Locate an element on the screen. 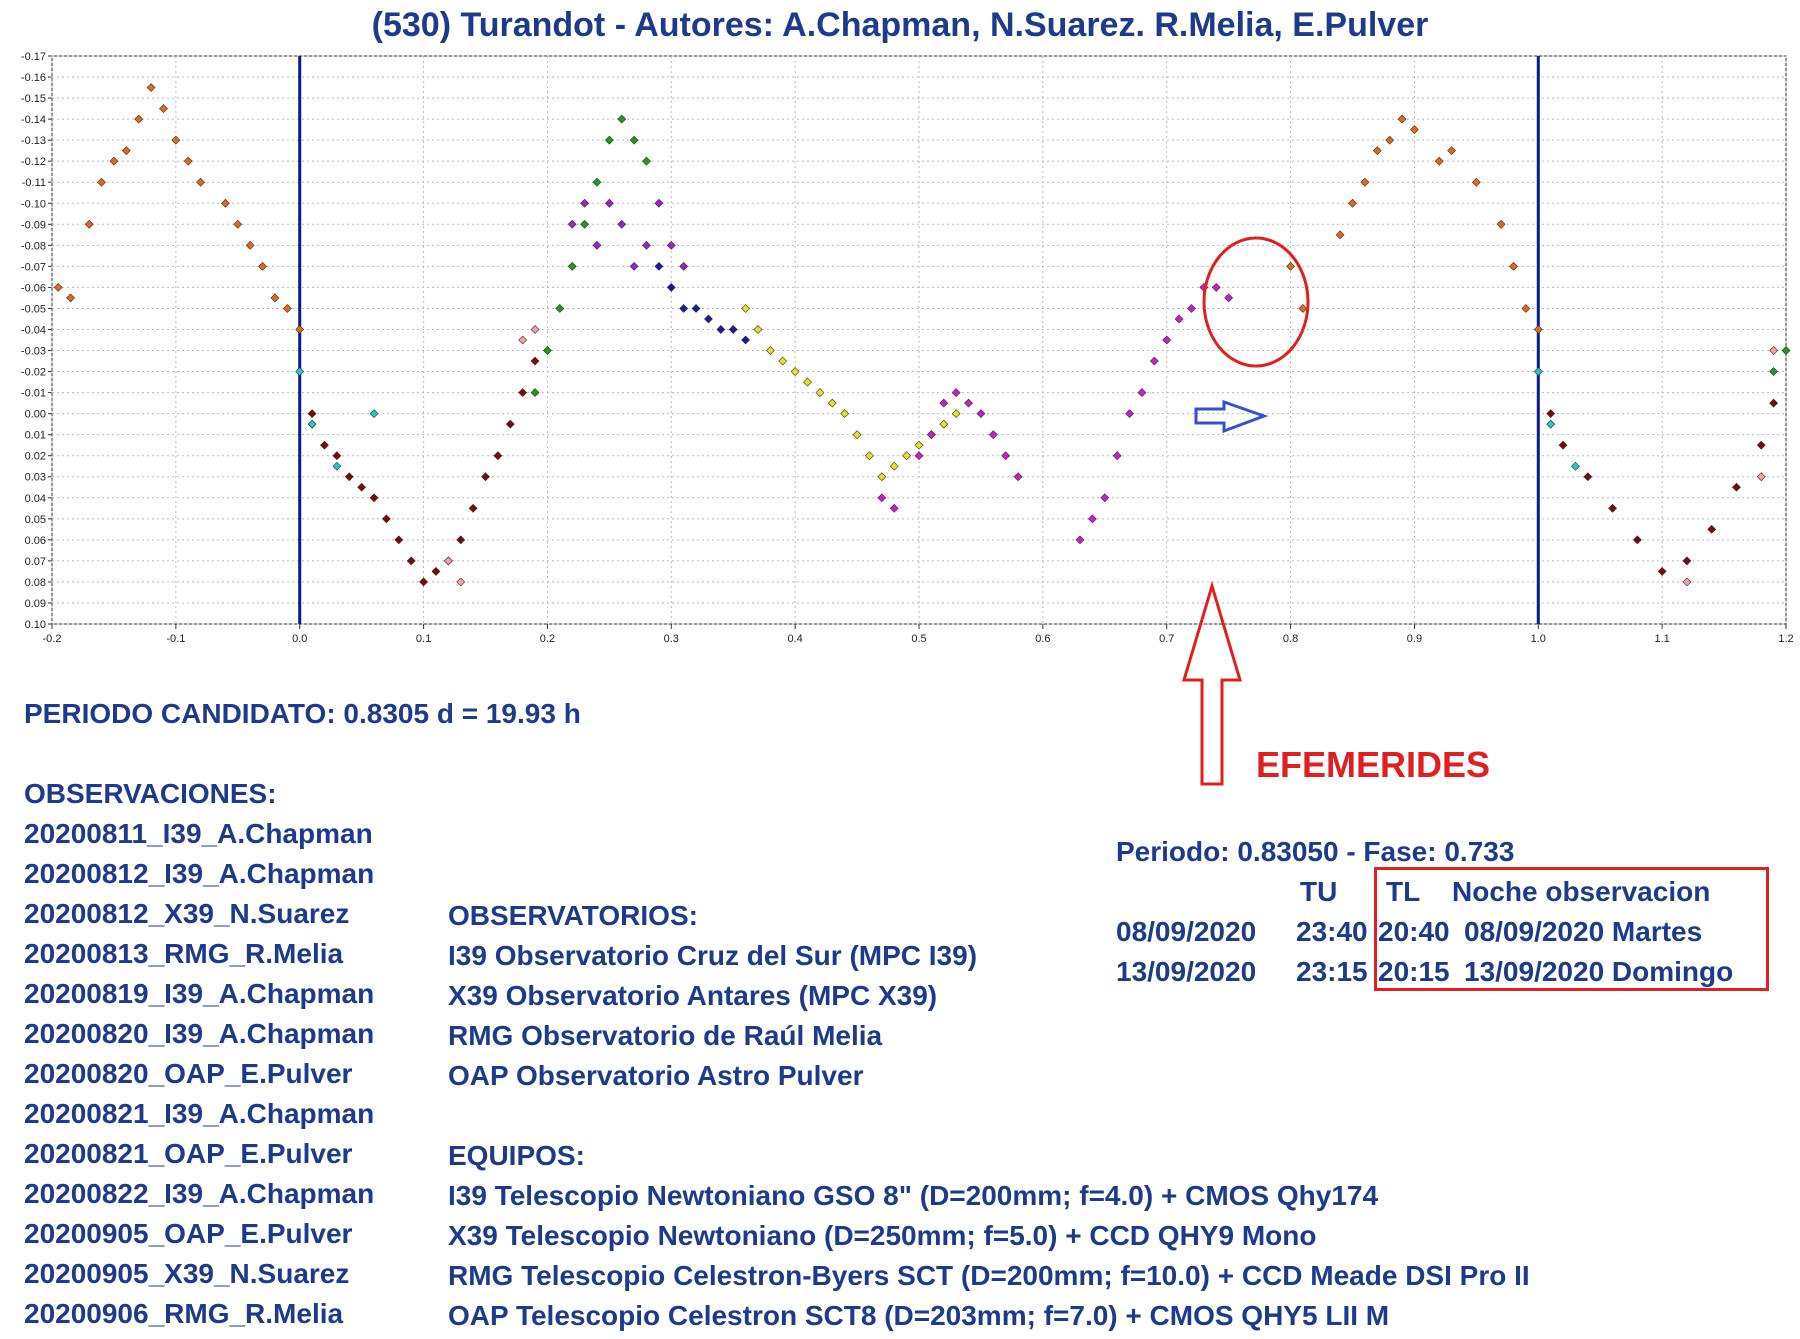 The image size is (1800, 1339). y-tick-label: 0.06 is located at coordinates (35, 541).